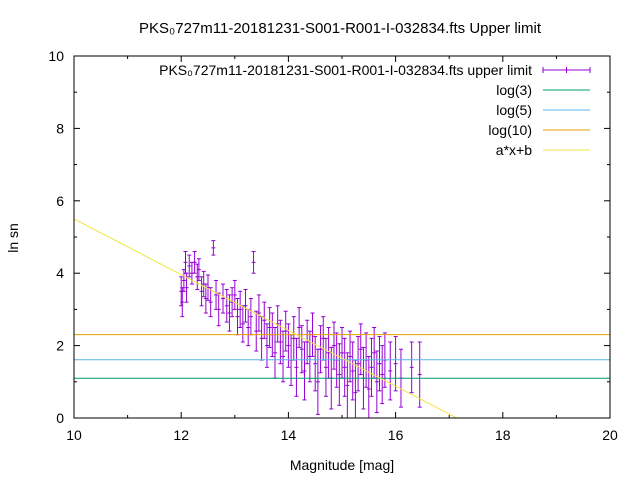  I want to click on legend-label: log(5), so click(514, 110).